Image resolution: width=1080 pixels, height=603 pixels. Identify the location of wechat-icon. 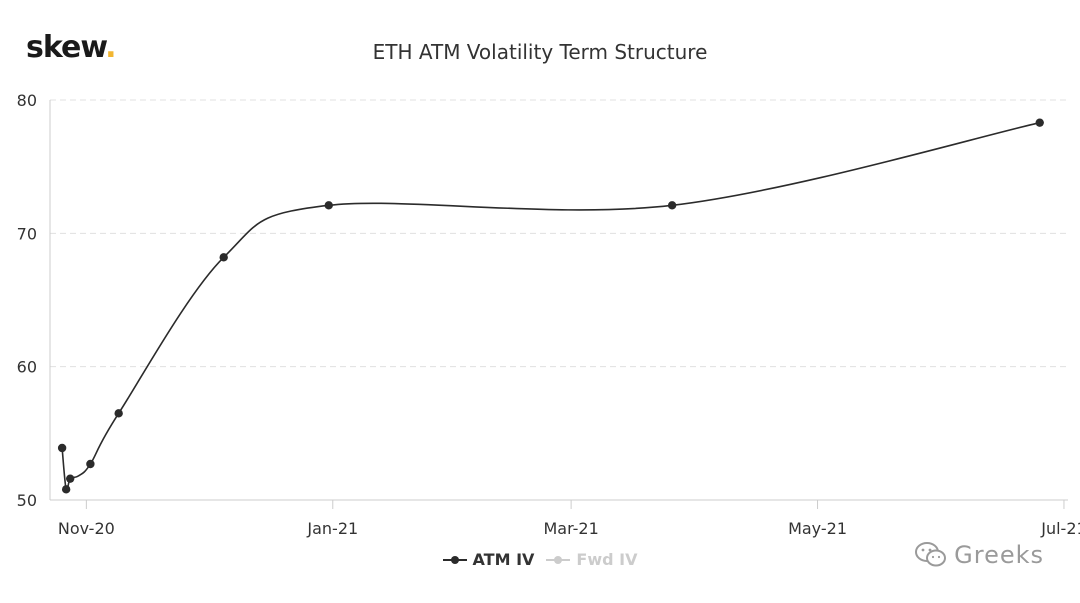
(931, 554).